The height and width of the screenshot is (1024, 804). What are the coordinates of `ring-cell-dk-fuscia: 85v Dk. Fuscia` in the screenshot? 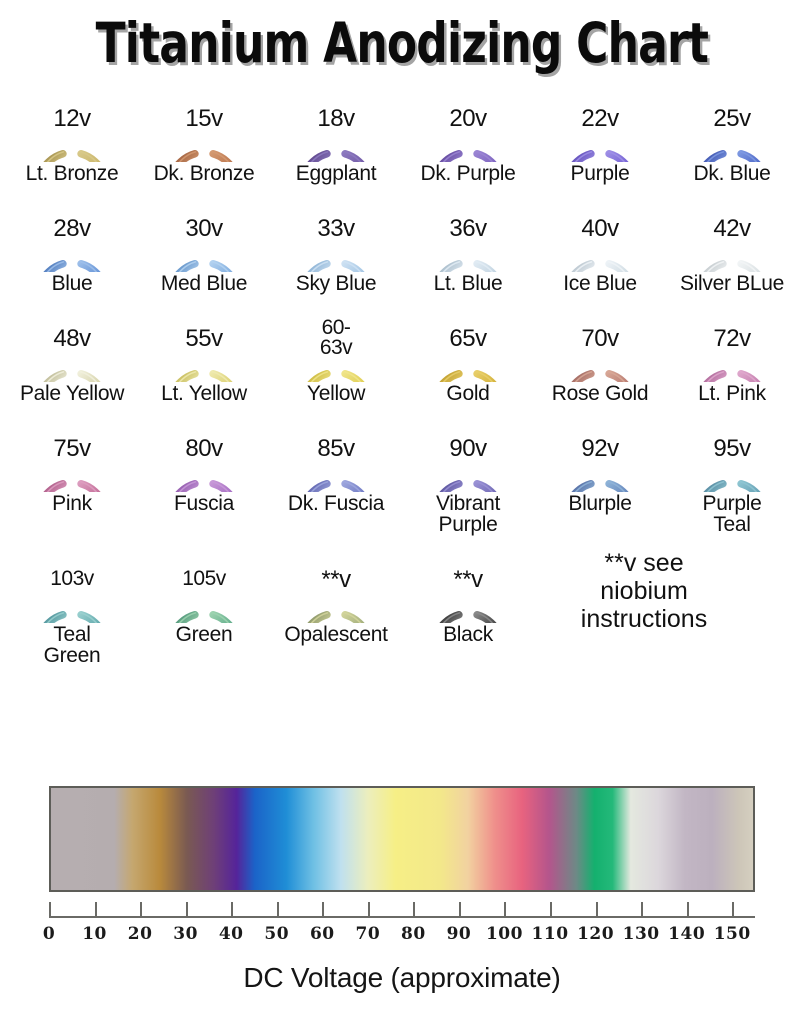 It's located at (336, 459).